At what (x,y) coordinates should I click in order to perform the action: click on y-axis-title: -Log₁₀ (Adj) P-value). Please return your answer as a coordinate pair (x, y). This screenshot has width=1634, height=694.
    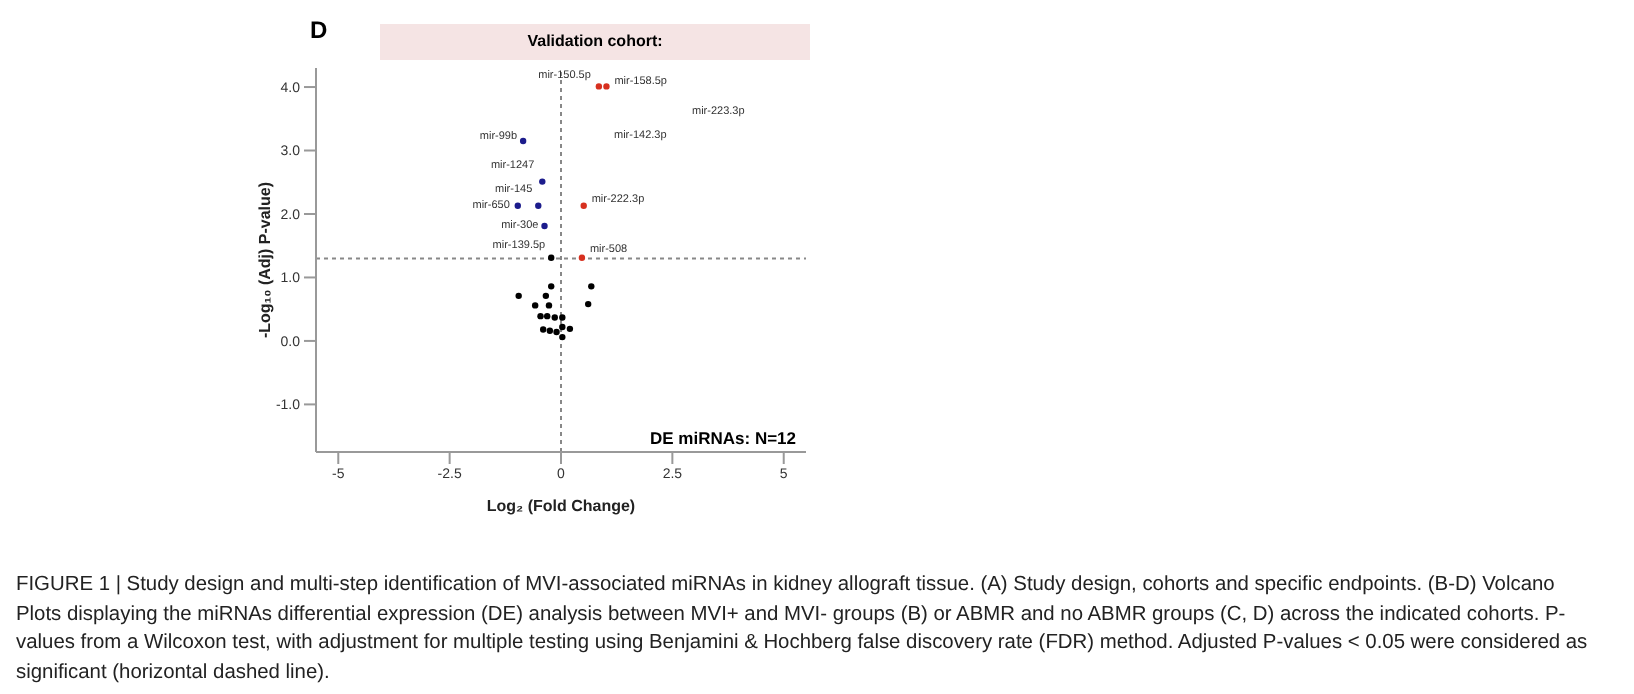
    Looking at the image, I should click on (264, 260).